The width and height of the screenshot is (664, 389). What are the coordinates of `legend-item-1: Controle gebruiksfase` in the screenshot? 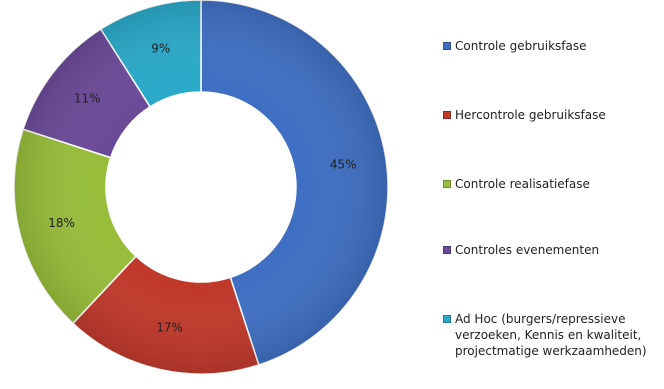 It's located at (514, 46).